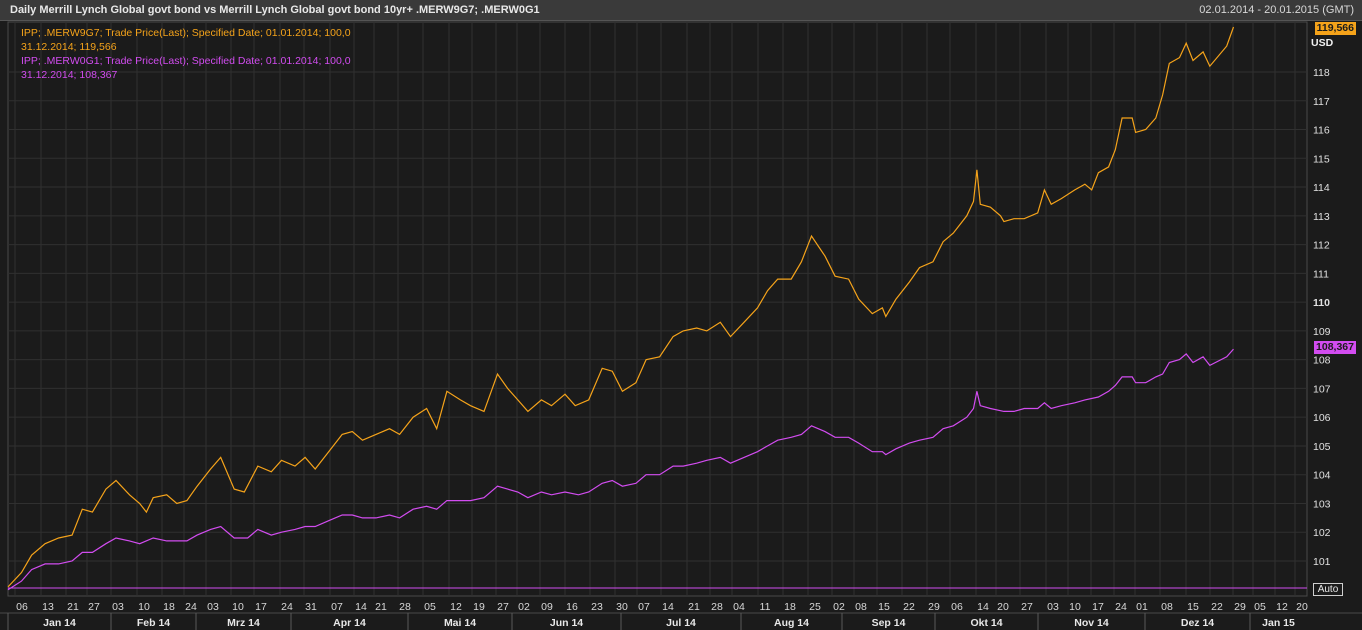 The height and width of the screenshot is (630, 1362). I want to click on x-month-label: Dez 14, so click(1197, 623).